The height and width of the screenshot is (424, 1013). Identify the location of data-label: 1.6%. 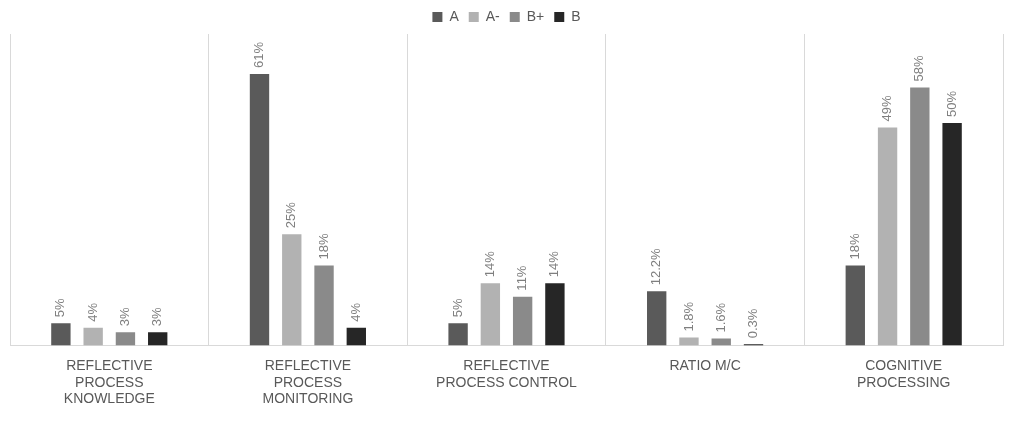
(720, 317).